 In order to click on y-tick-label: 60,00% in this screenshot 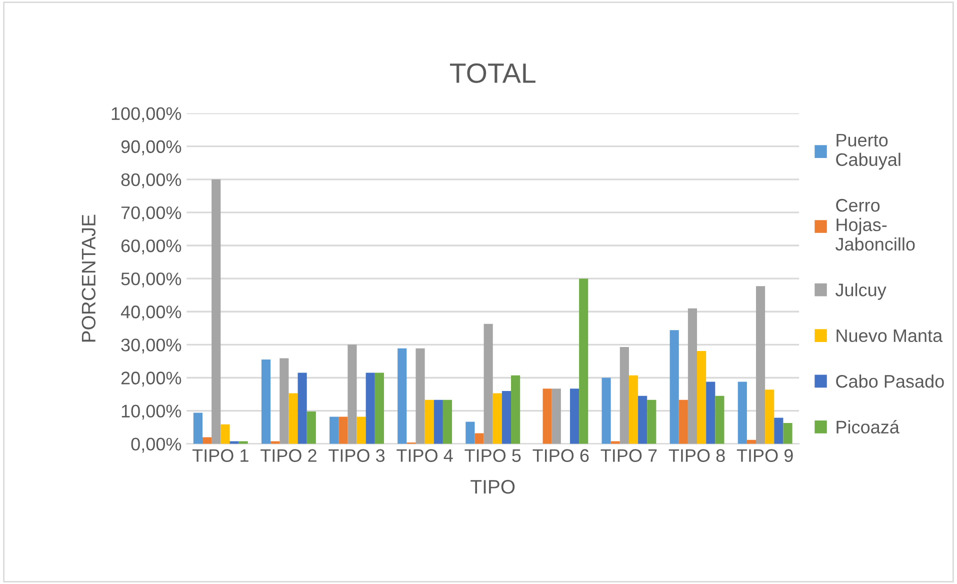, I will do `click(151, 246)`.